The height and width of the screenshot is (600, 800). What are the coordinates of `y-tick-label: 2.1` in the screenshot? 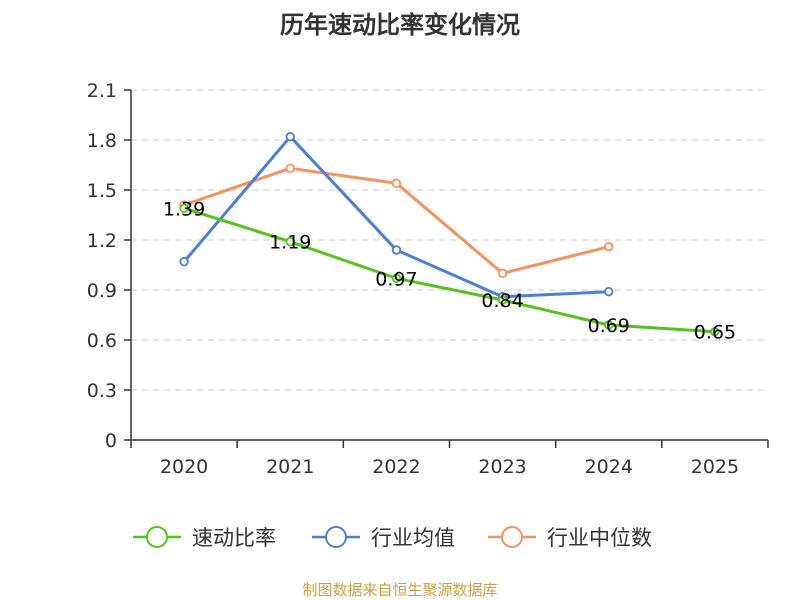 It's located at (102, 91).